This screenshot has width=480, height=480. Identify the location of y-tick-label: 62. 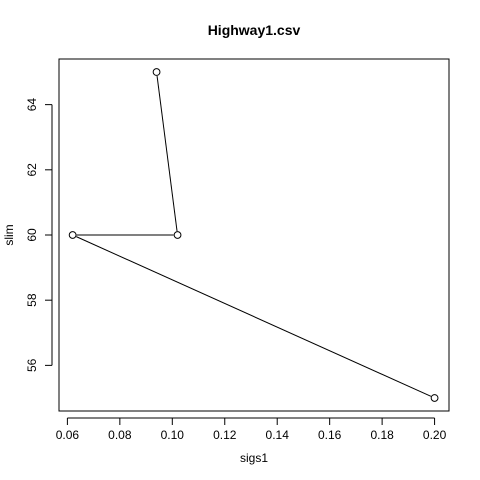
(32, 170).